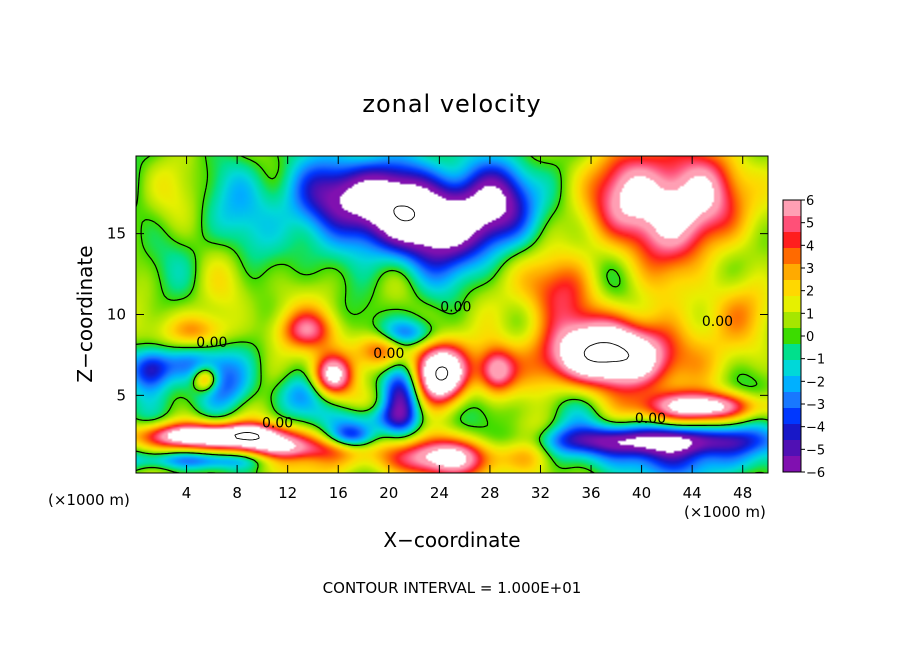 The height and width of the screenshot is (654, 904). Describe the element at coordinates (810, 269) in the screenshot. I see `colorbar-tick-label: 3` at that location.